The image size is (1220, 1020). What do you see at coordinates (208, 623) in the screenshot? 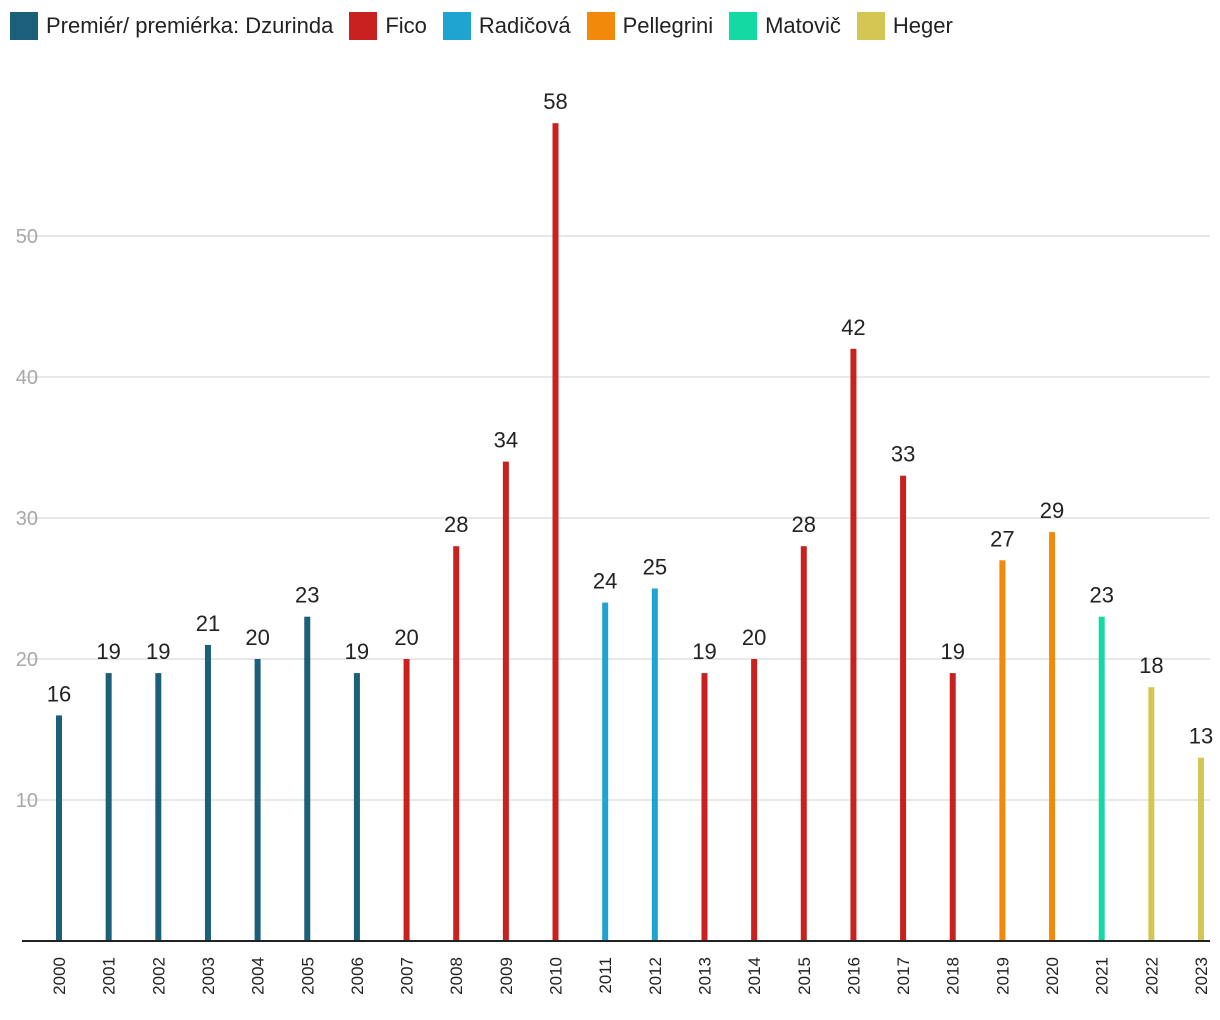
I see `data-label-2003: 21` at bounding box center [208, 623].